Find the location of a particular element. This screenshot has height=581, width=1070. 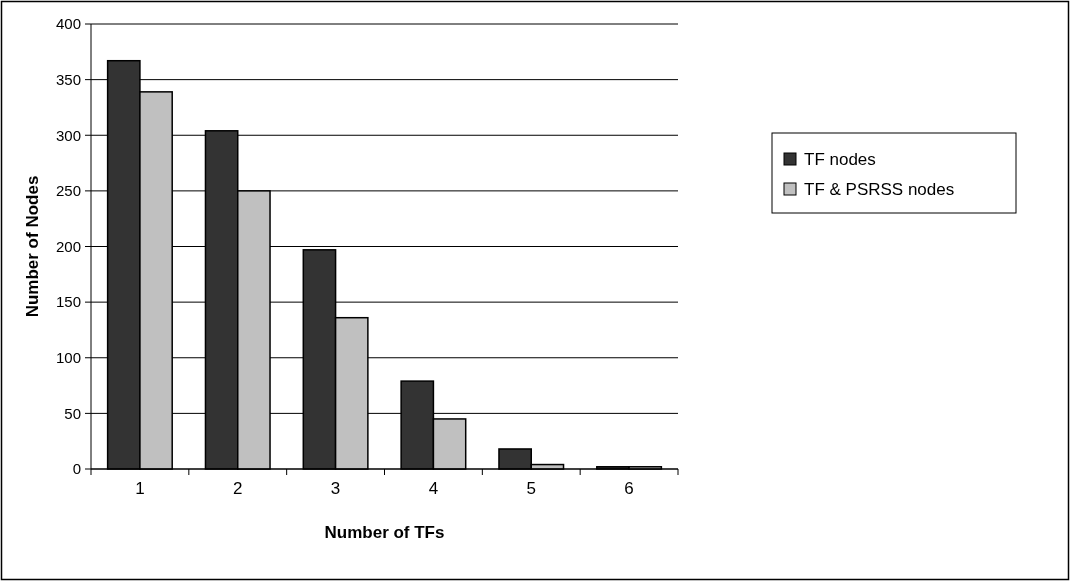

y-tick-label: 100 is located at coordinates (68, 357).